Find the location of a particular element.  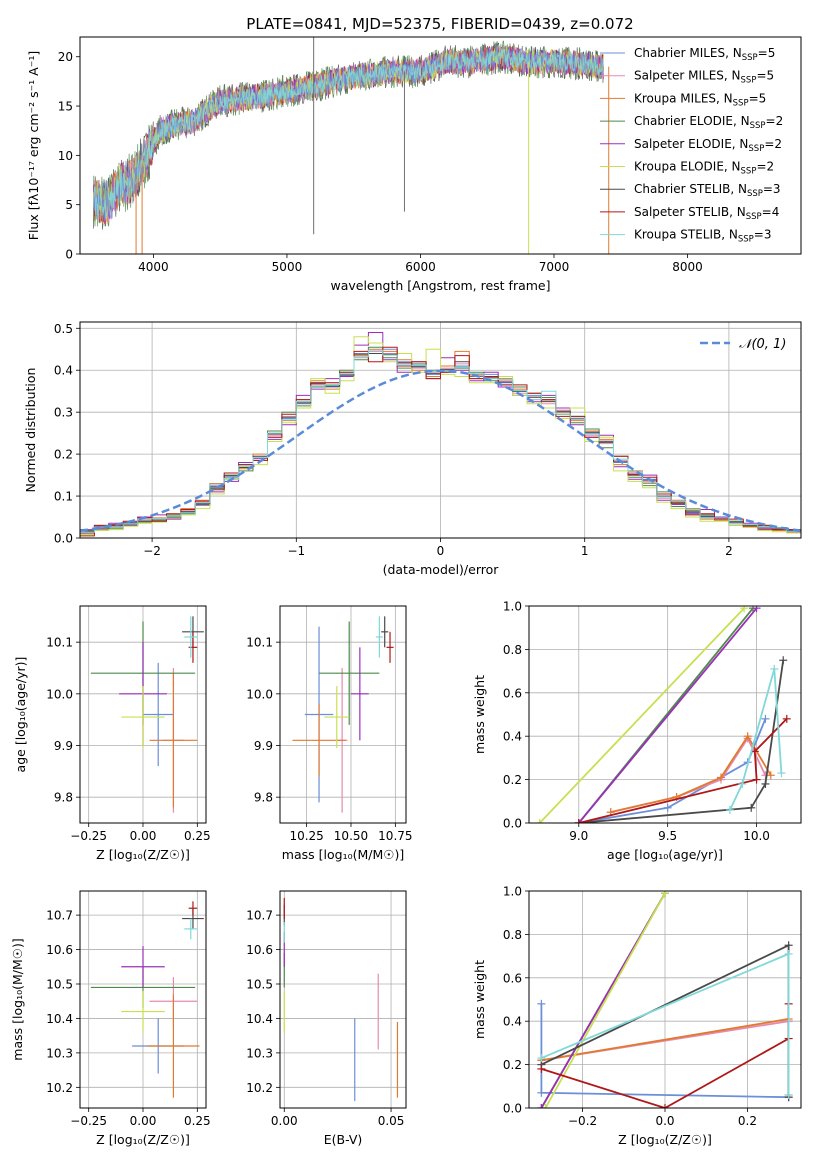

legend-label: Kroupa STELIB, N is located at coordinates (686, 235).